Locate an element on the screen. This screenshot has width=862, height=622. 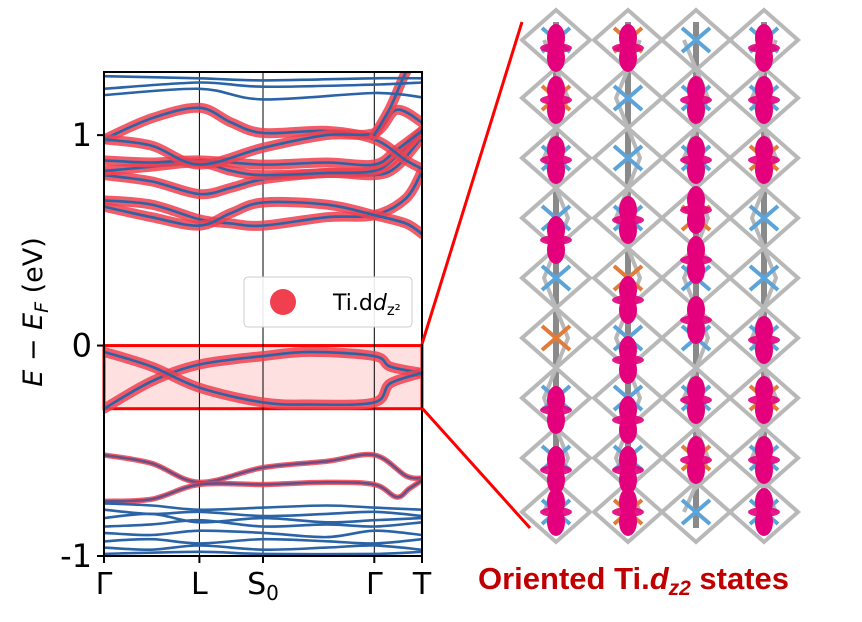
x-axis-ticks: Γ L S0 Γ T is located at coordinates (264, 580).